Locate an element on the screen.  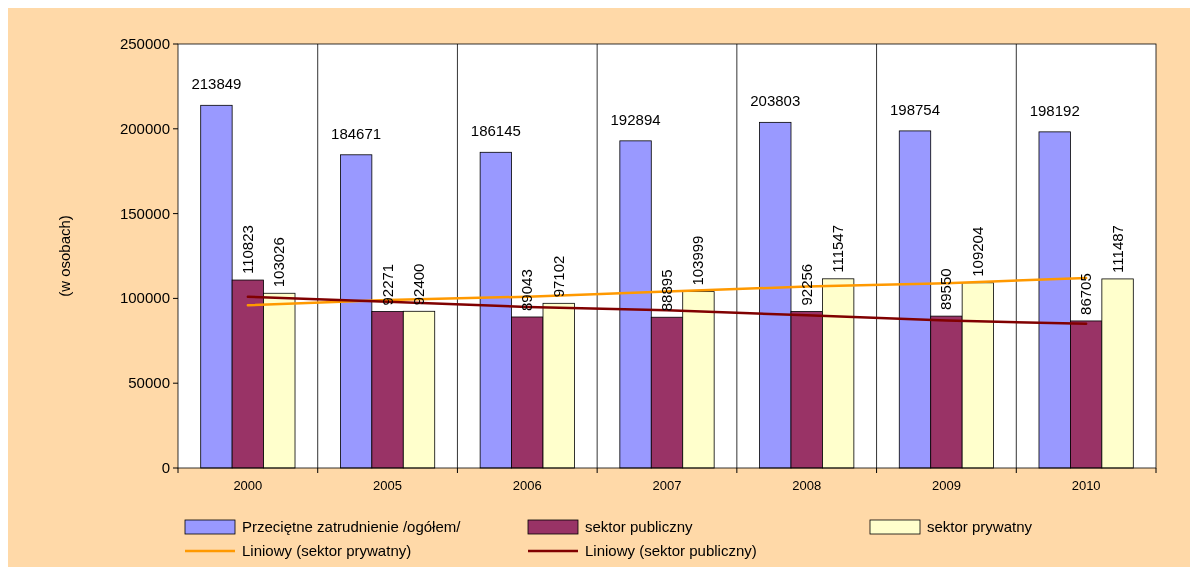
x-tick-label: 2006 is located at coordinates (527, 485).